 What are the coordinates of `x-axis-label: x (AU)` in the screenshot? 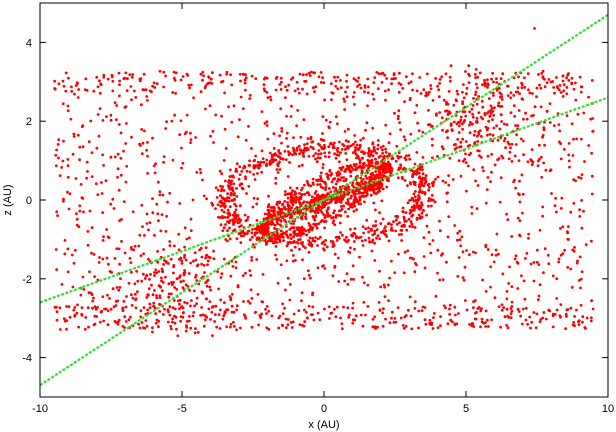 It's located at (323, 425).